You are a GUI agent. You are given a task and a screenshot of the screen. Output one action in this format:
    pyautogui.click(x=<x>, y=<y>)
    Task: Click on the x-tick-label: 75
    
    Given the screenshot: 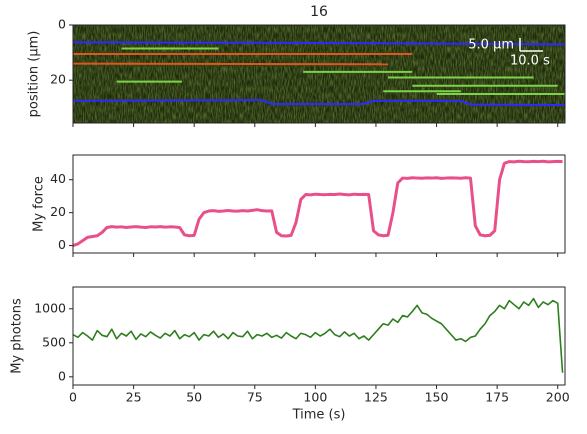 What is the action you would take?
    pyautogui.click(x=255, y=397)
    